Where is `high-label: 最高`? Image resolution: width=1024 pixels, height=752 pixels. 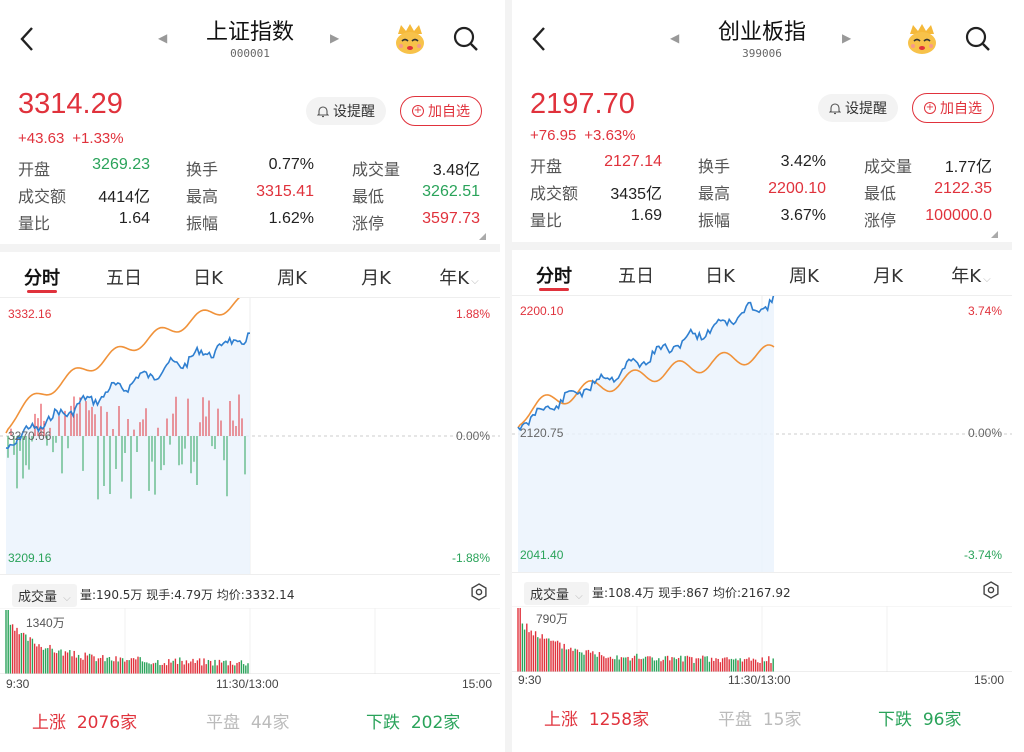 high-label: 最高 is located at coordinates (714, 193).